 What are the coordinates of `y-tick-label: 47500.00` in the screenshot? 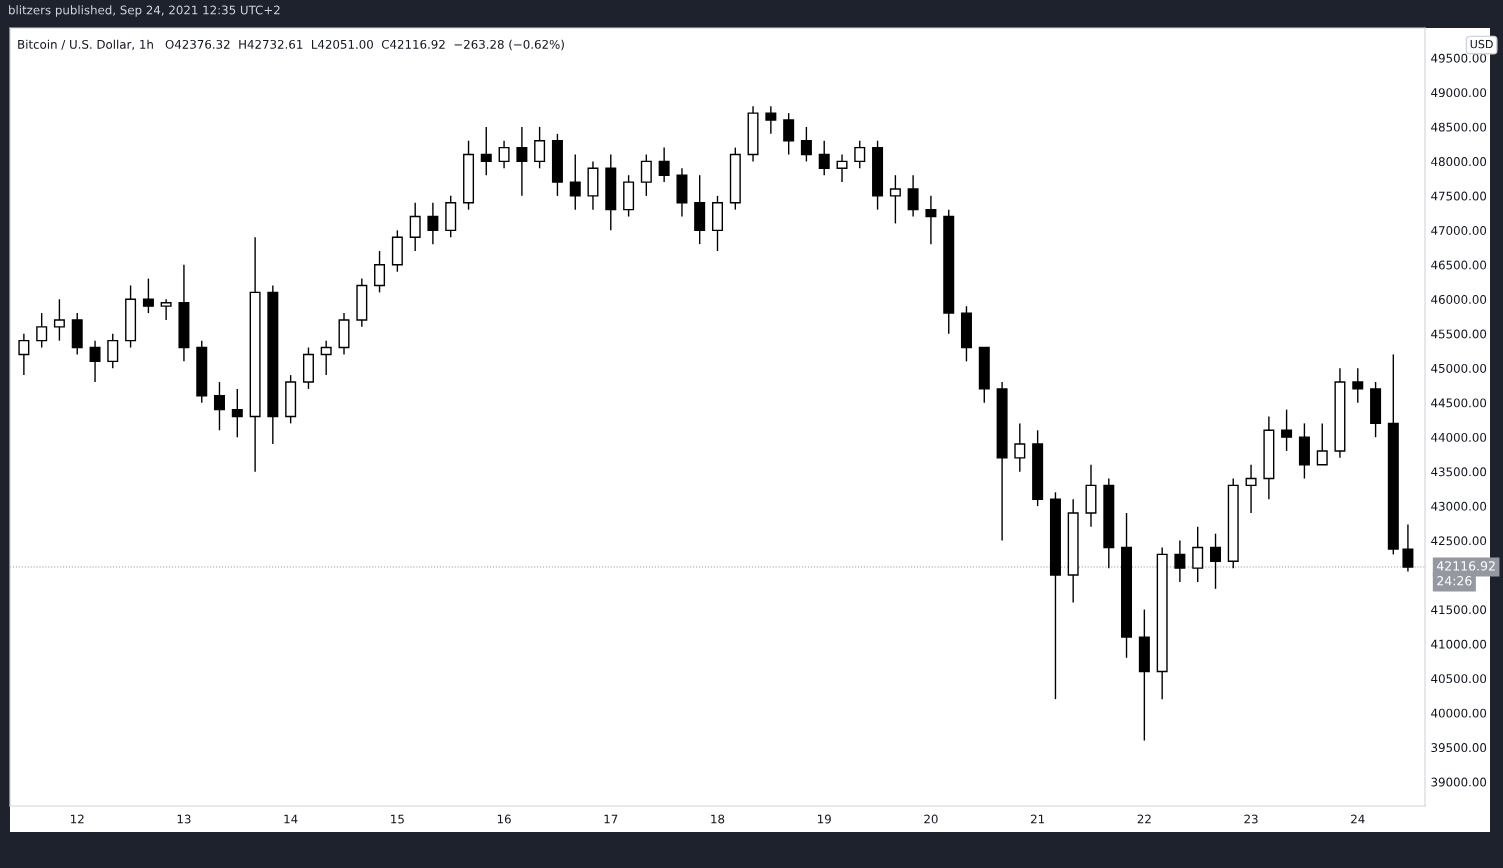 It's located at (1459, 196).